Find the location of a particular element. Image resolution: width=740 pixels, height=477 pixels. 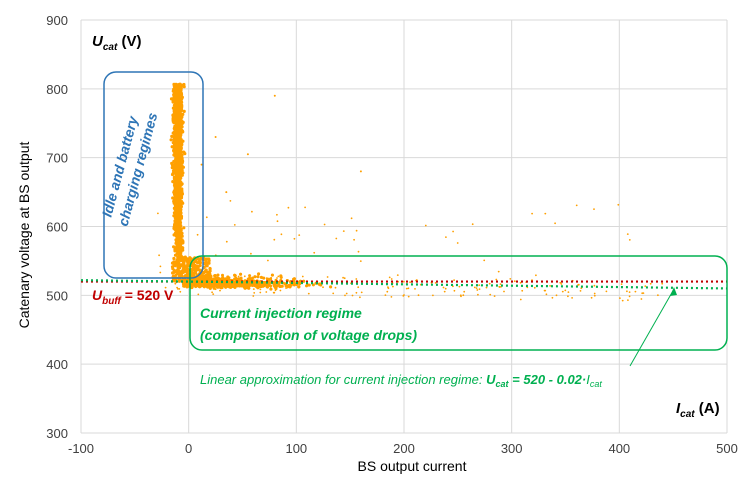

y-tick-label: 300 is located at coordinates (57, 433).